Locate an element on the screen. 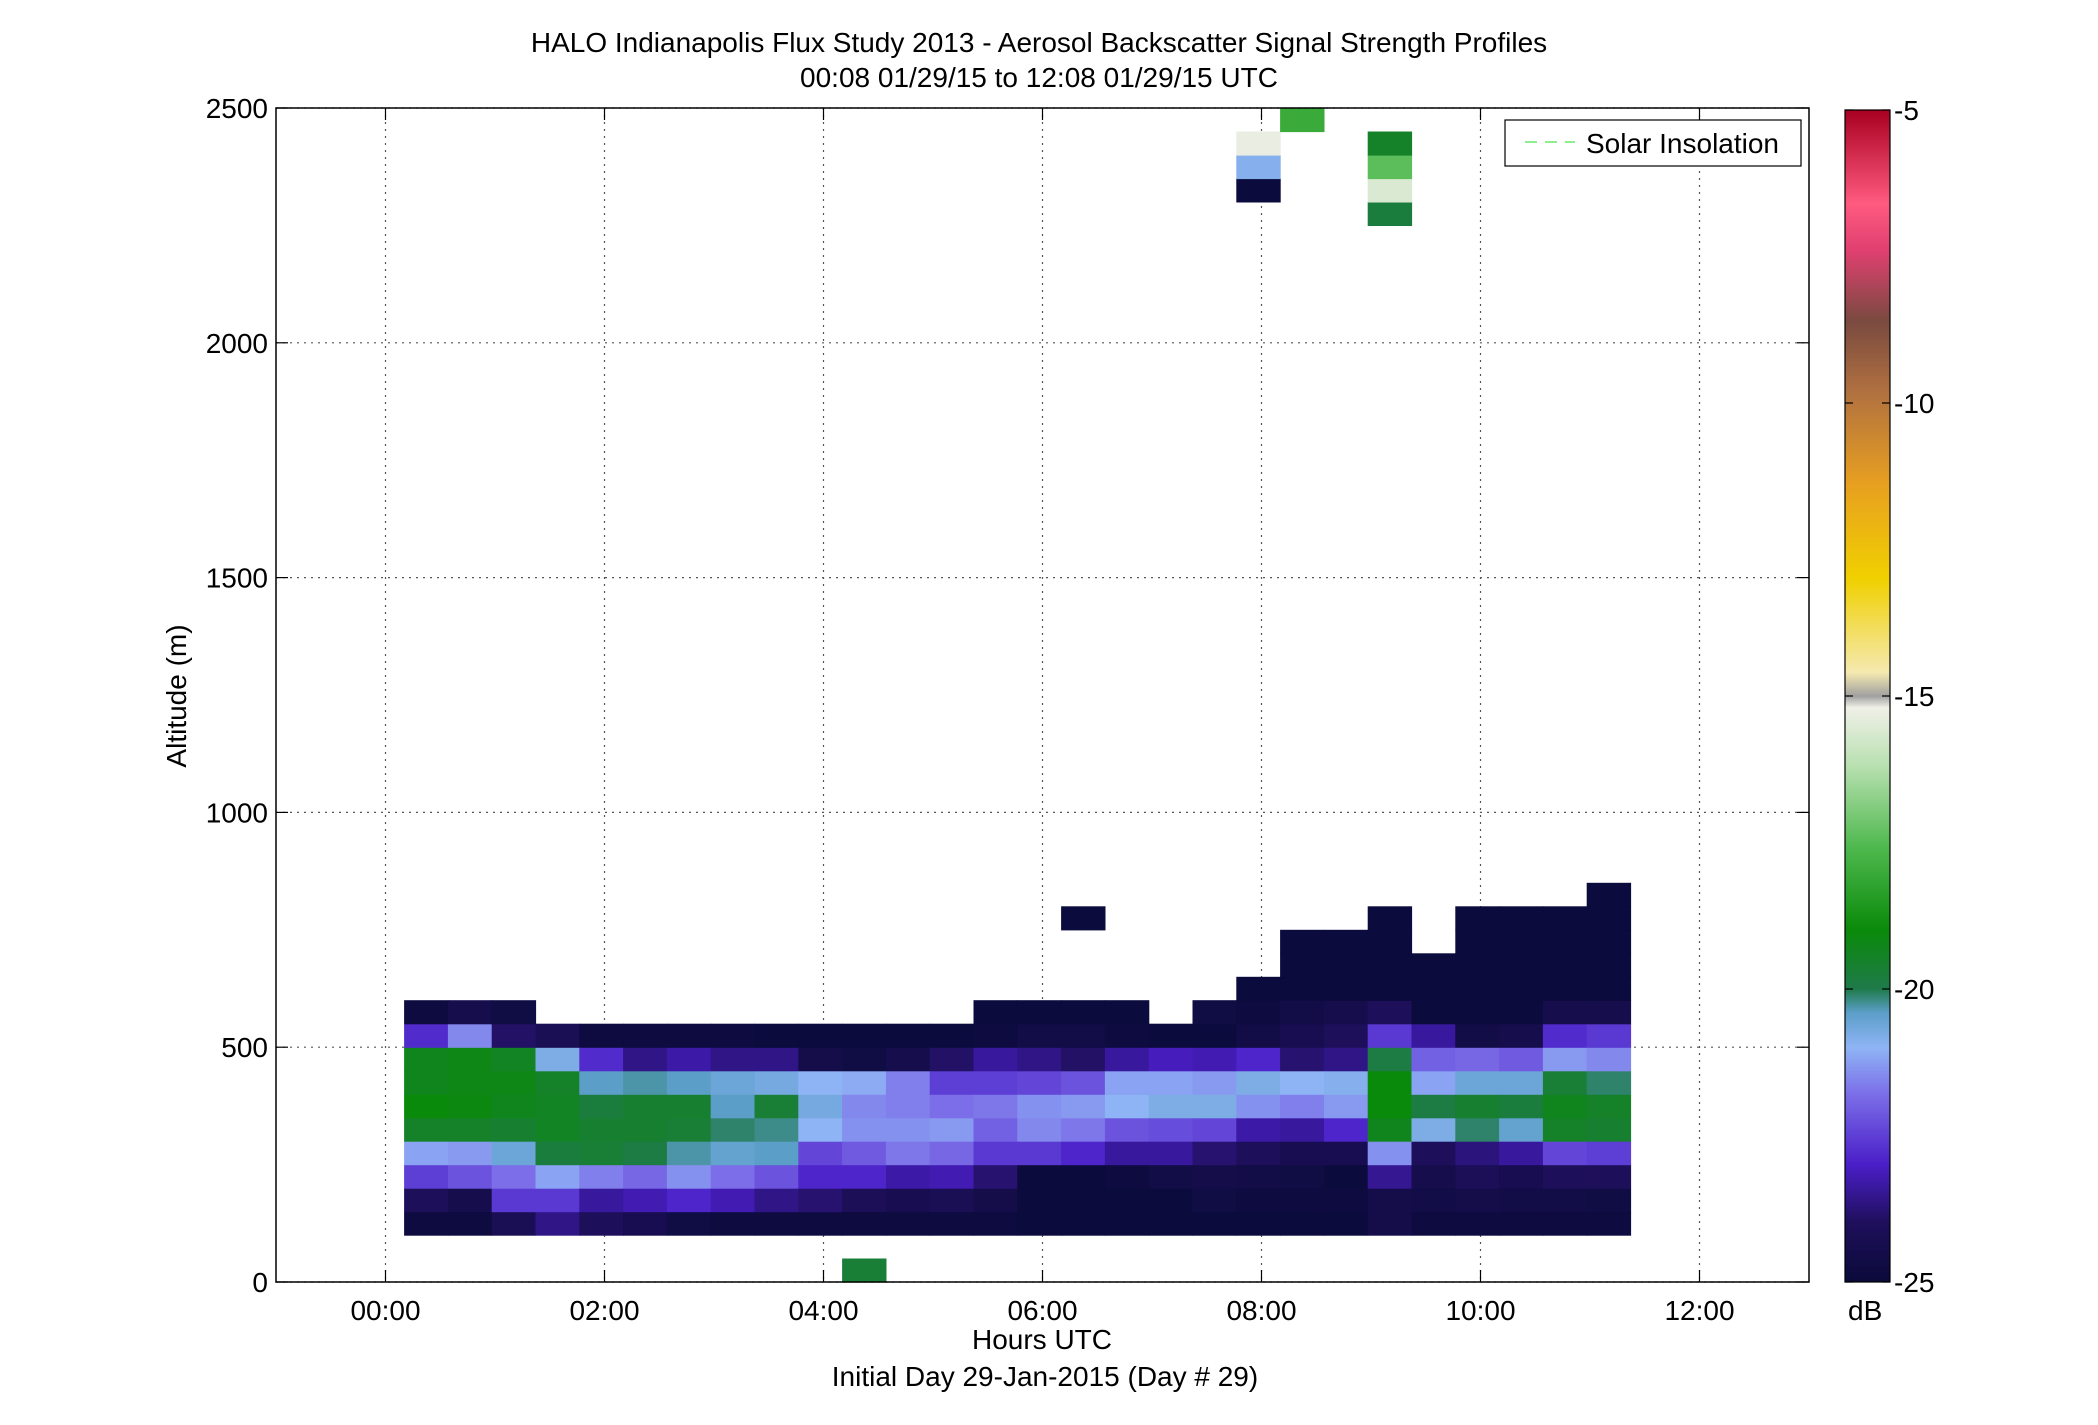 The height and width of the screenshot is (1425, 2098). colorbar-tick-label: -5 is located at coordinates (1906, 110).